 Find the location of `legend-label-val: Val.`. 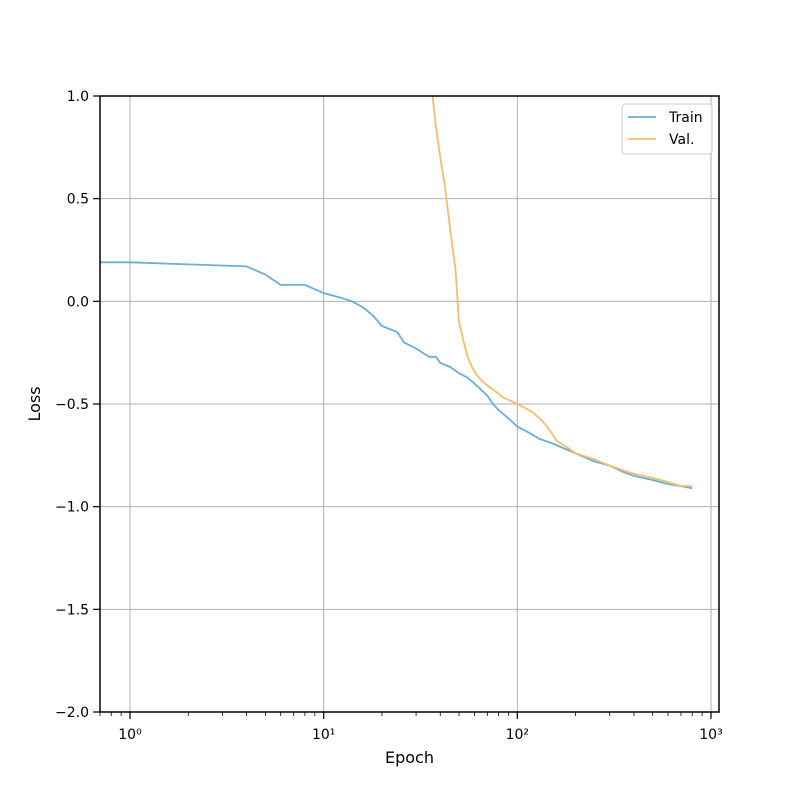

legend-label-val: Val. is located at coordinates (681, 140).